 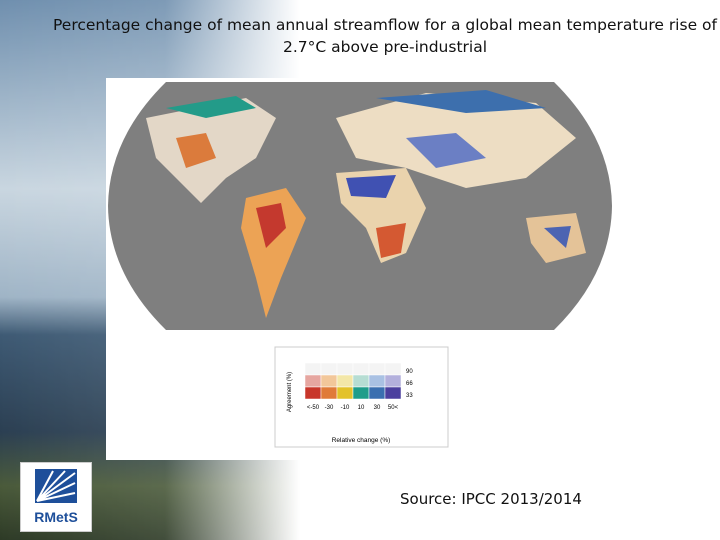 I want to click on logo: RMetS, so click(x=56, y=497).